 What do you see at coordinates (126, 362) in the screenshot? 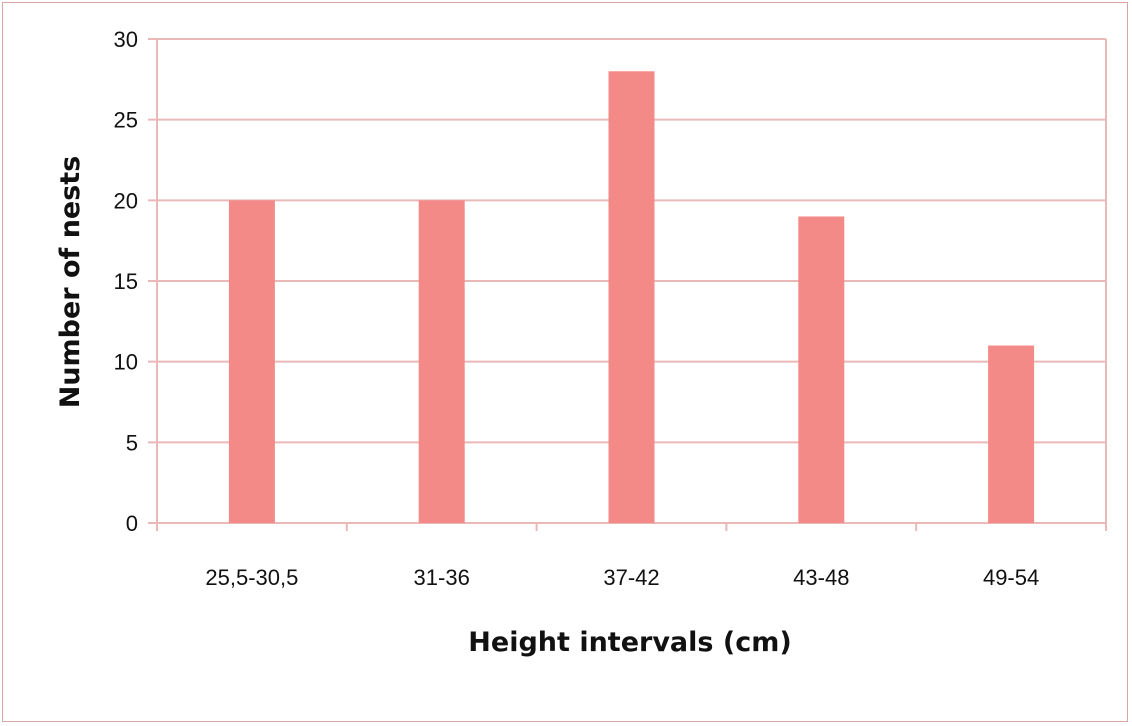
I see `y-tick-label: 10` at bounding box center [126, 362].